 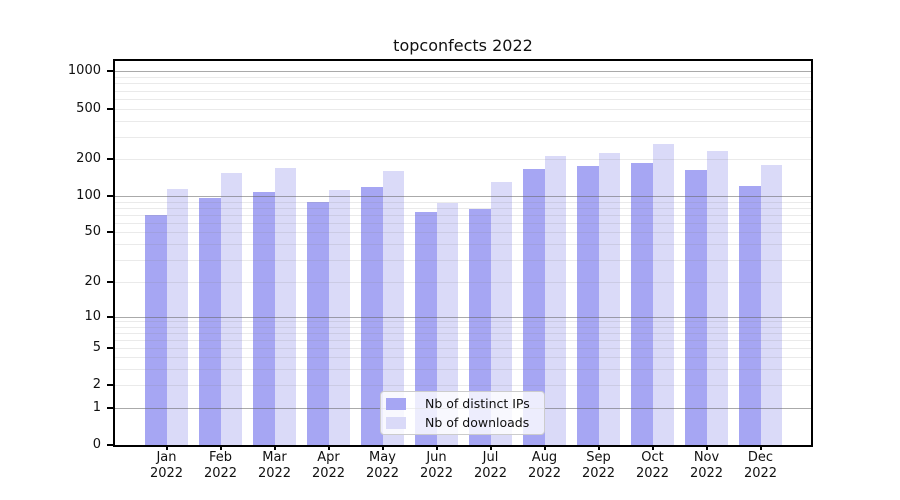 I want to click on bar-distinct-ips-jun, so click(x=426, y=328).